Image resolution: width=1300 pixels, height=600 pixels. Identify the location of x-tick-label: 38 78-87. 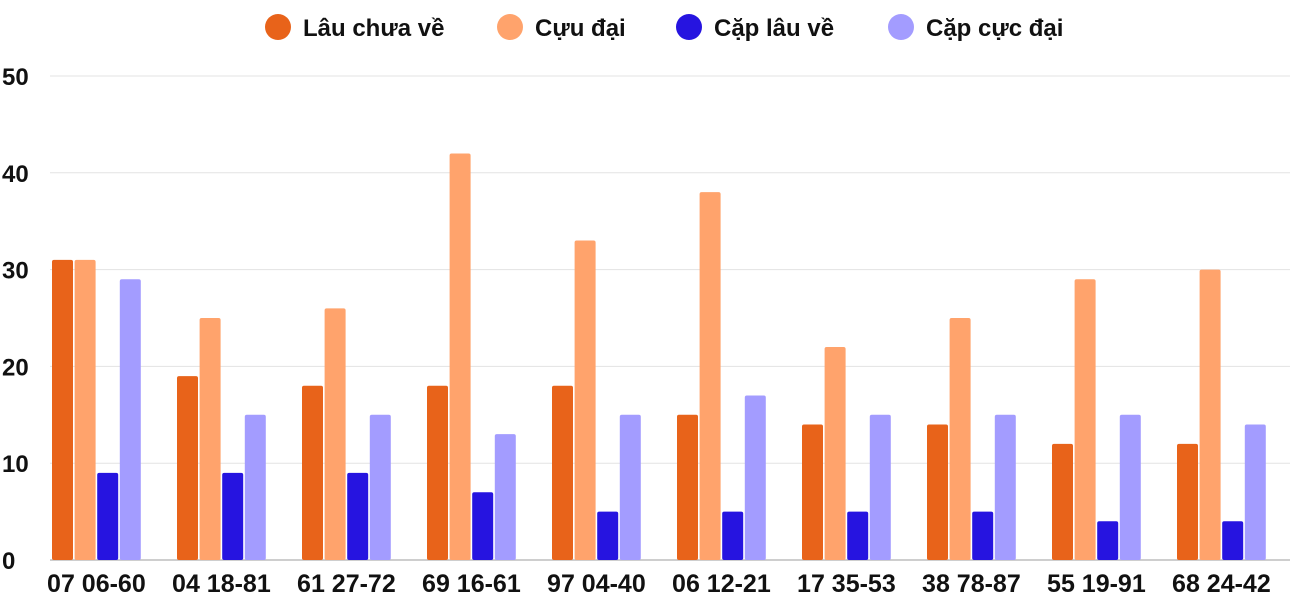
(971, 584).